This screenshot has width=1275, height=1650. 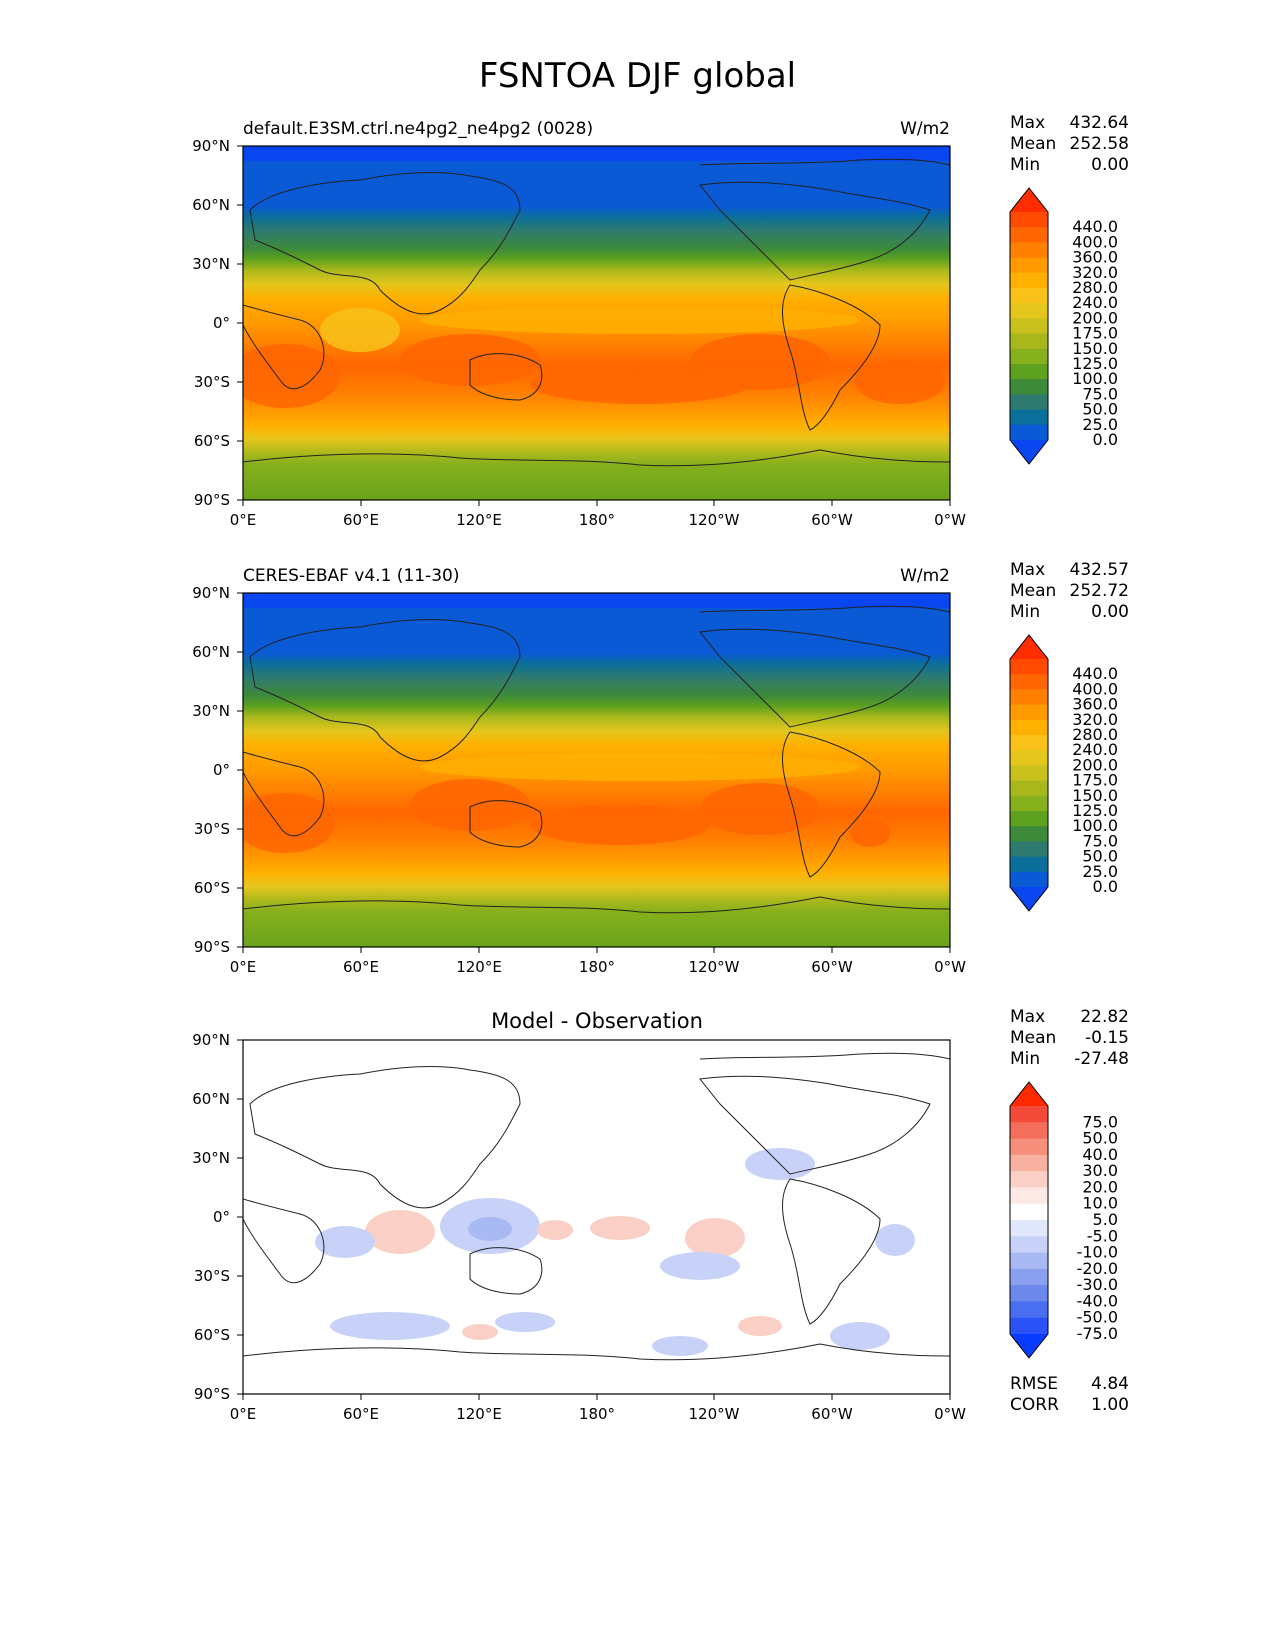 What do you see at coordinates (597, 1021) in the screenshot?
I see `panel-title-center: Model - Observation` at bounding box center [597, 1021].